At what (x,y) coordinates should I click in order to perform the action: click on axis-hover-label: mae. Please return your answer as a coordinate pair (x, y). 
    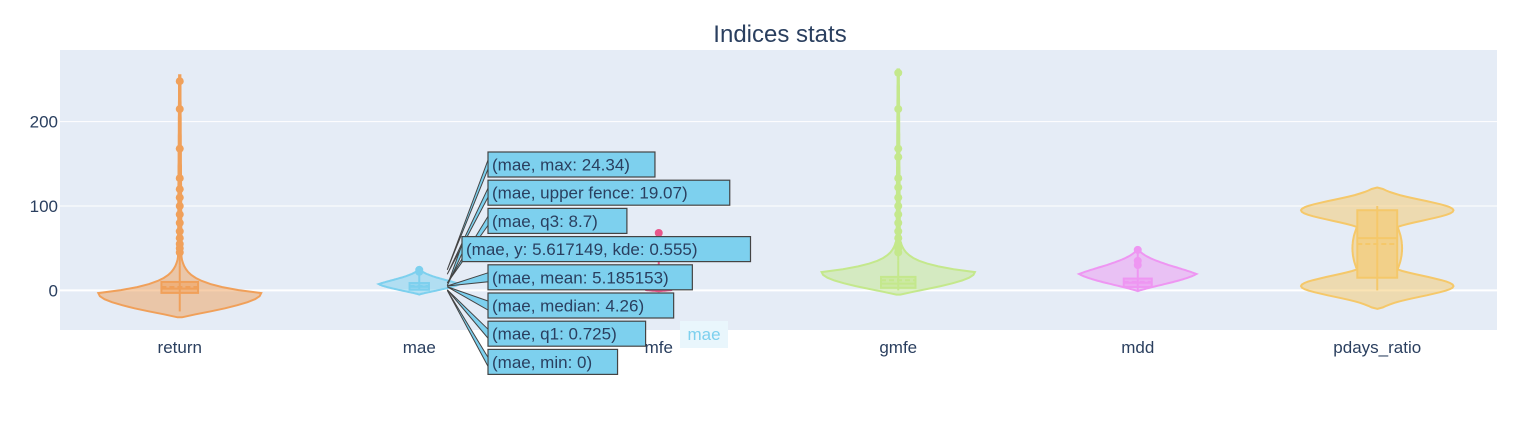
    Looking at the image, I should click on (703, 334).